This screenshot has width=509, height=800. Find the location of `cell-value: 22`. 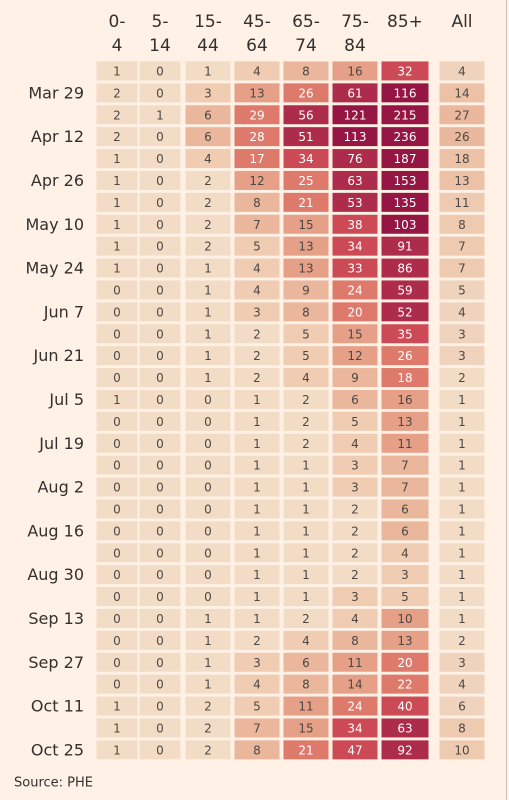

cell-value: 22 is located at coordinates (404, 685).